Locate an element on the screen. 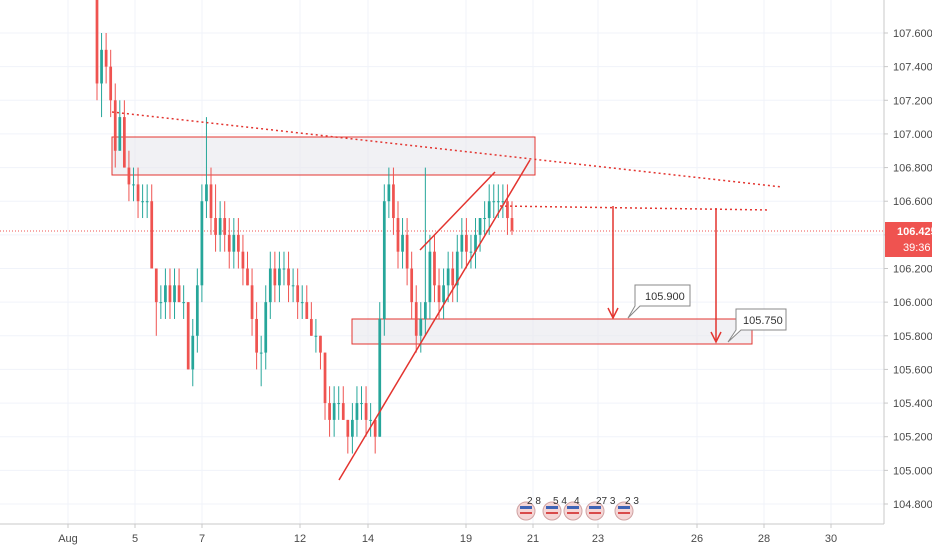 The width and height of the screenshot is (932, 550). y-tick-label: 107.200 is located at coordinates (912, 101).